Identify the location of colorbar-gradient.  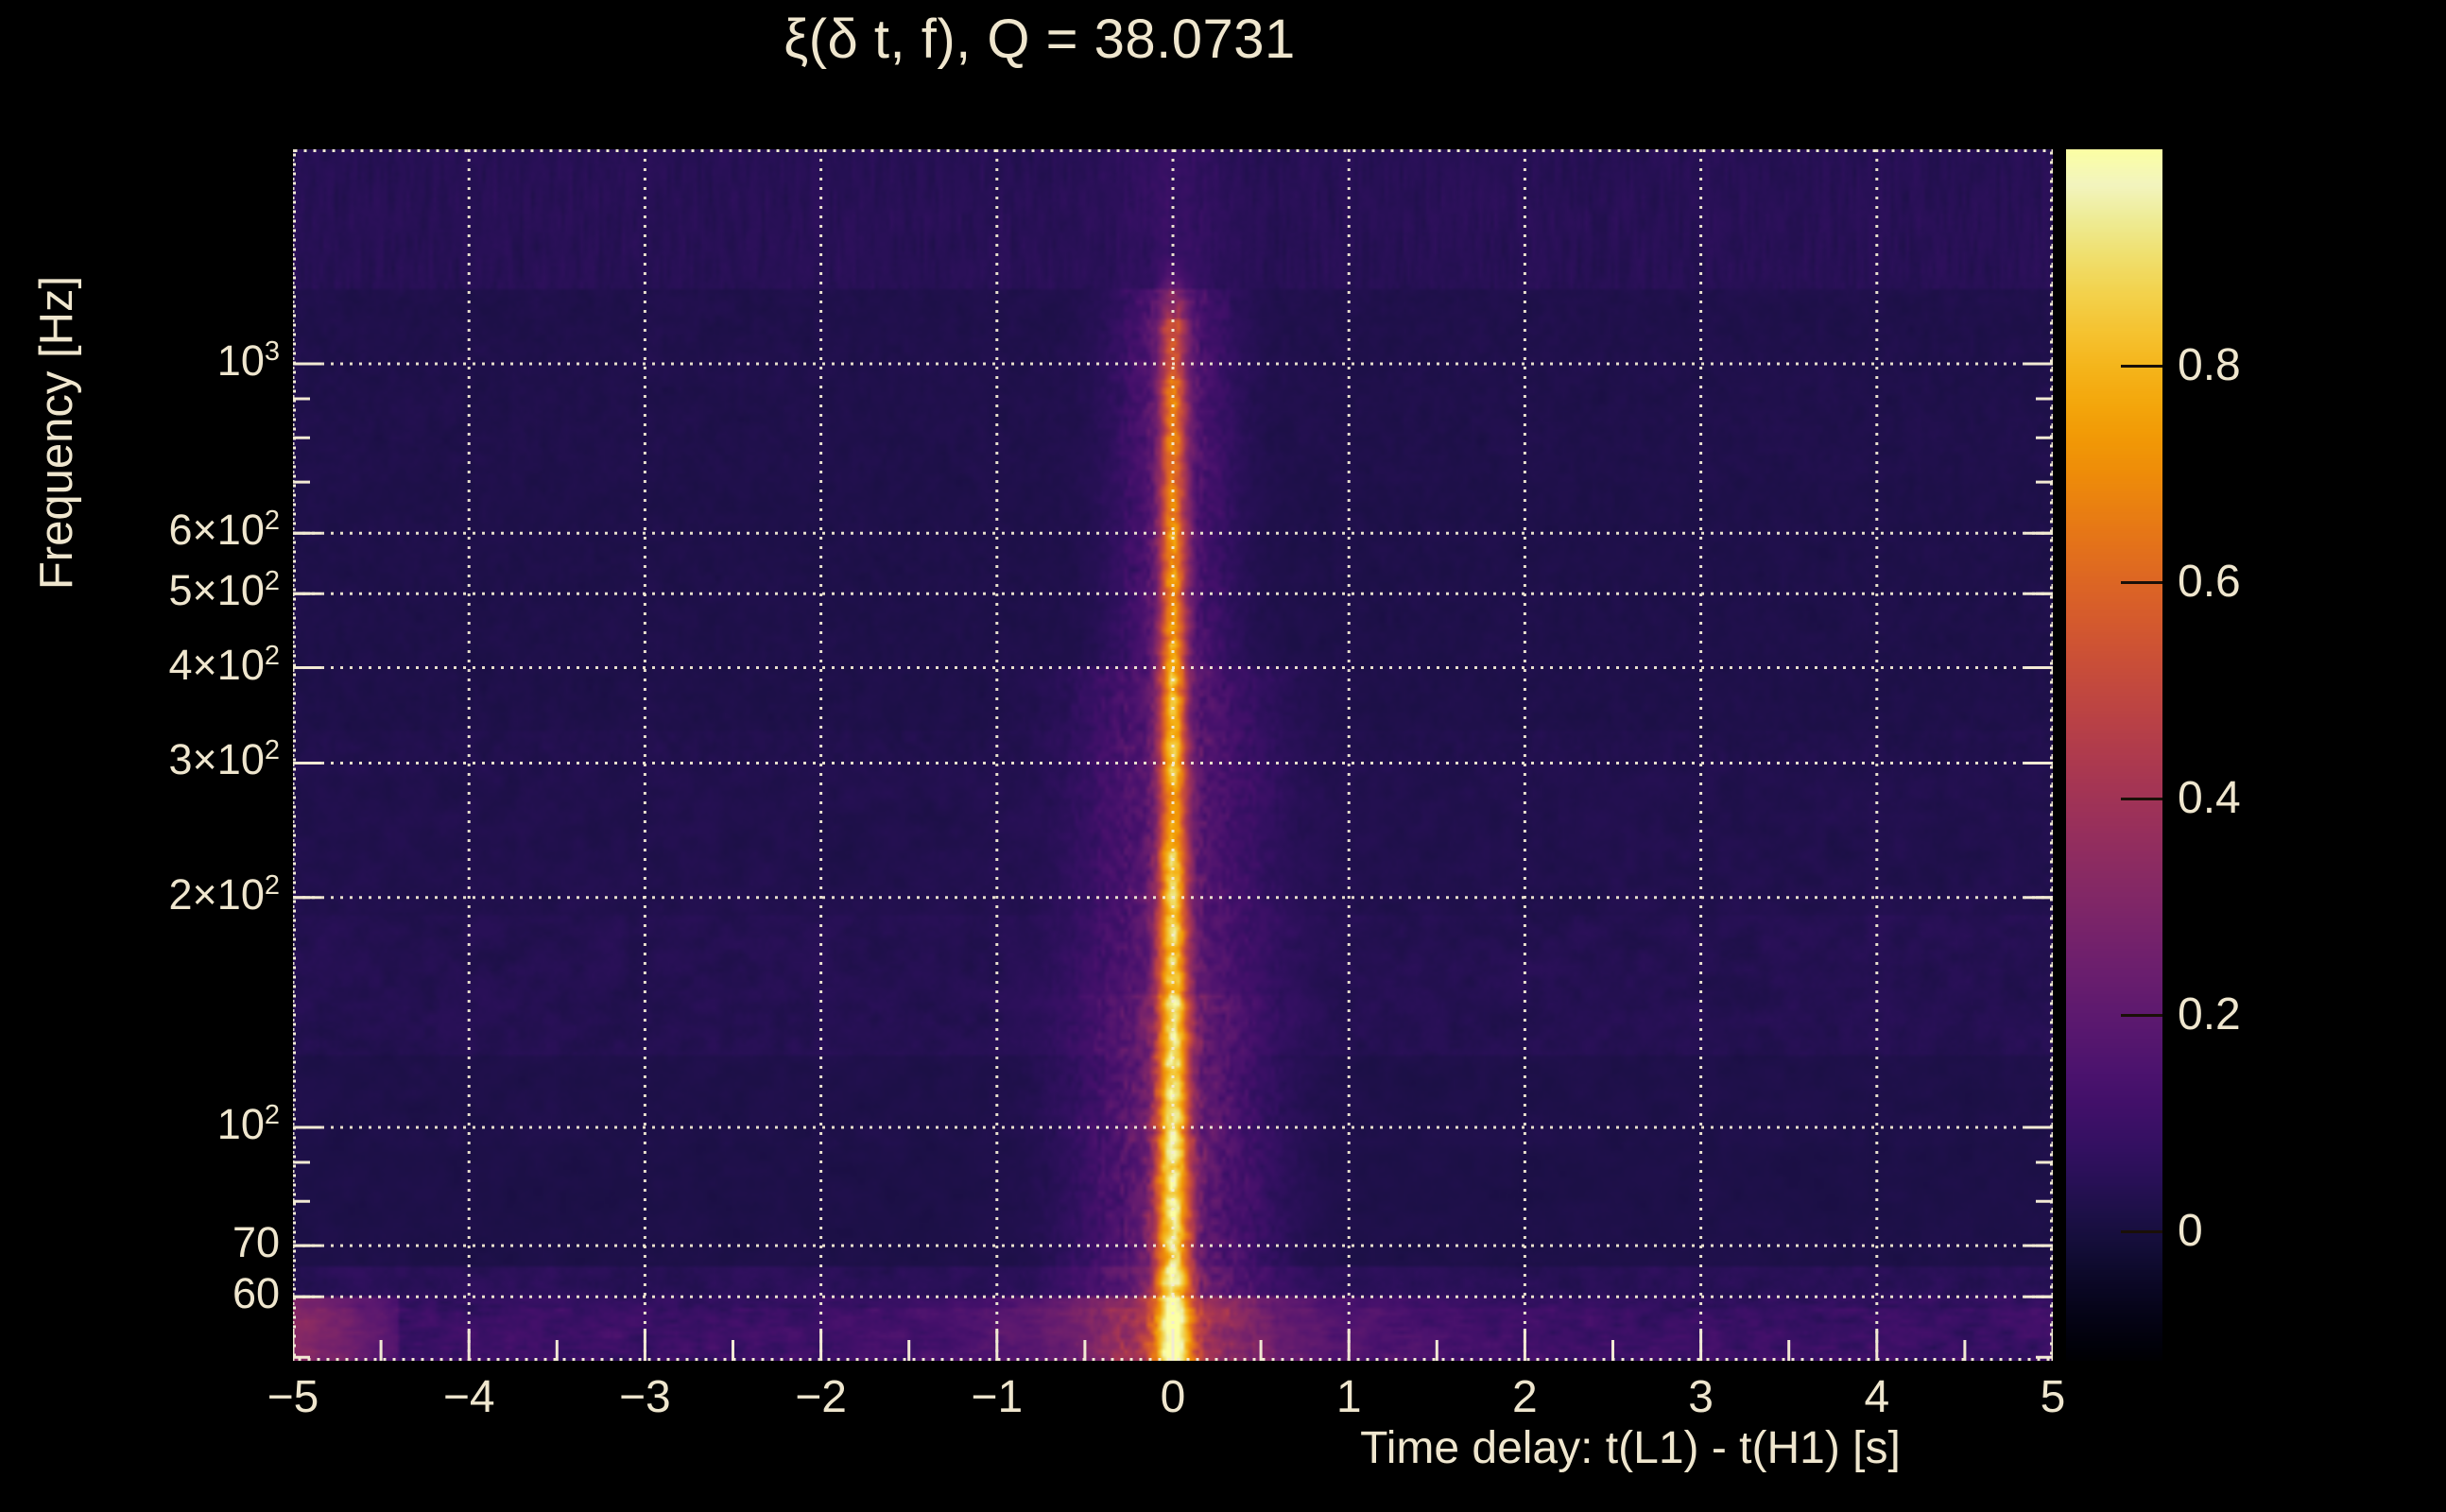
(2114, 755).